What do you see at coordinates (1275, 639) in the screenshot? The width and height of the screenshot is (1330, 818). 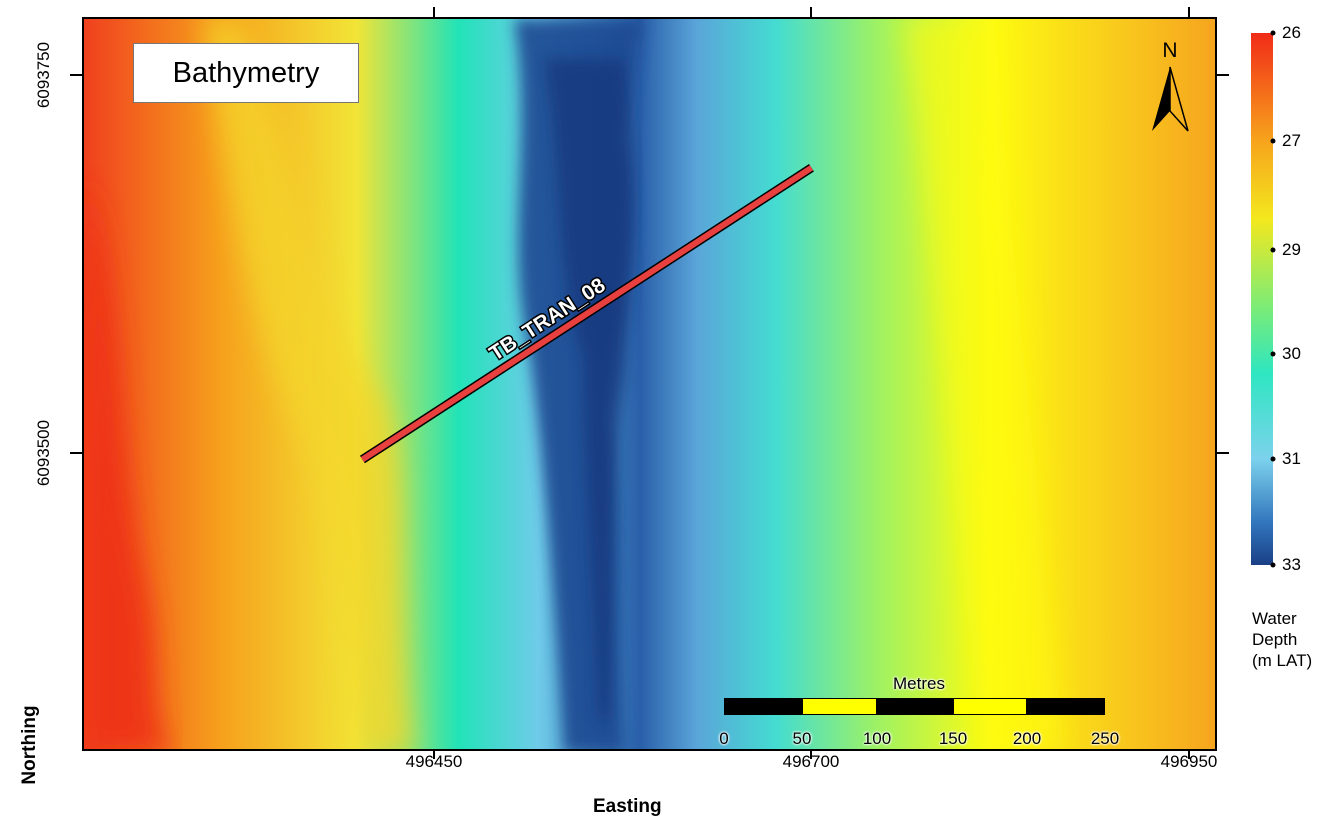 I see `legend-title-line: Depth` at bounding box center [1275, 639].